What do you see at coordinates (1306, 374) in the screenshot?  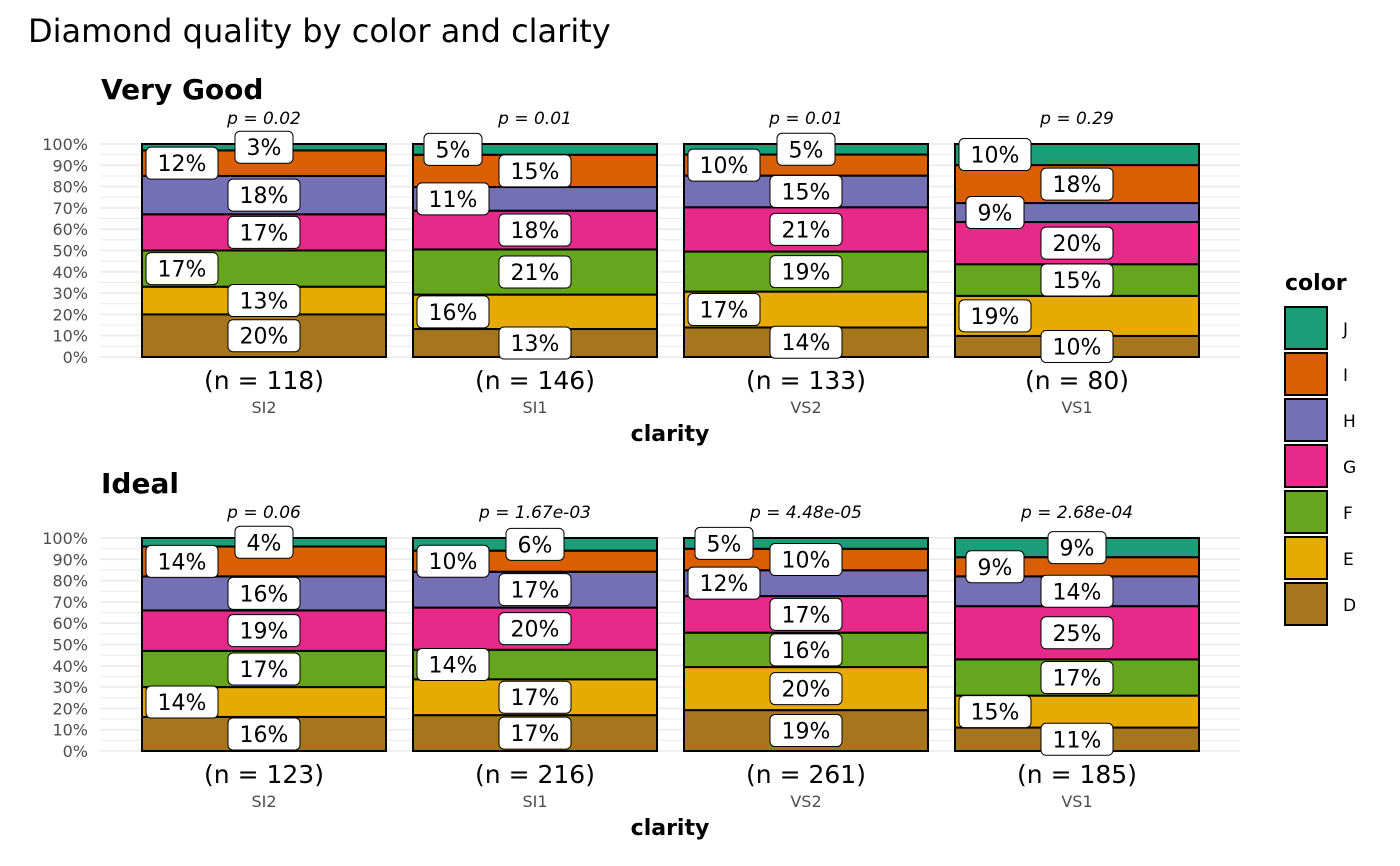 I see `legend-key-I` at bounding box center [1306, 374].